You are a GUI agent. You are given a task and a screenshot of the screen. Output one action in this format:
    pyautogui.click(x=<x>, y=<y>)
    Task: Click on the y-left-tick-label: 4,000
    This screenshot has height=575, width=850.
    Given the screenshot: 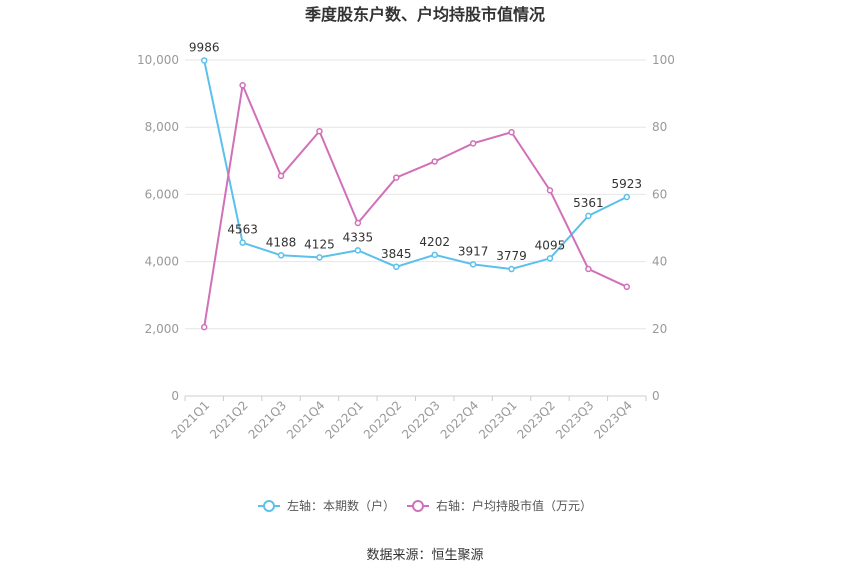 What is the action you would take?
    pyautogui.click(x=162, y=262)
    